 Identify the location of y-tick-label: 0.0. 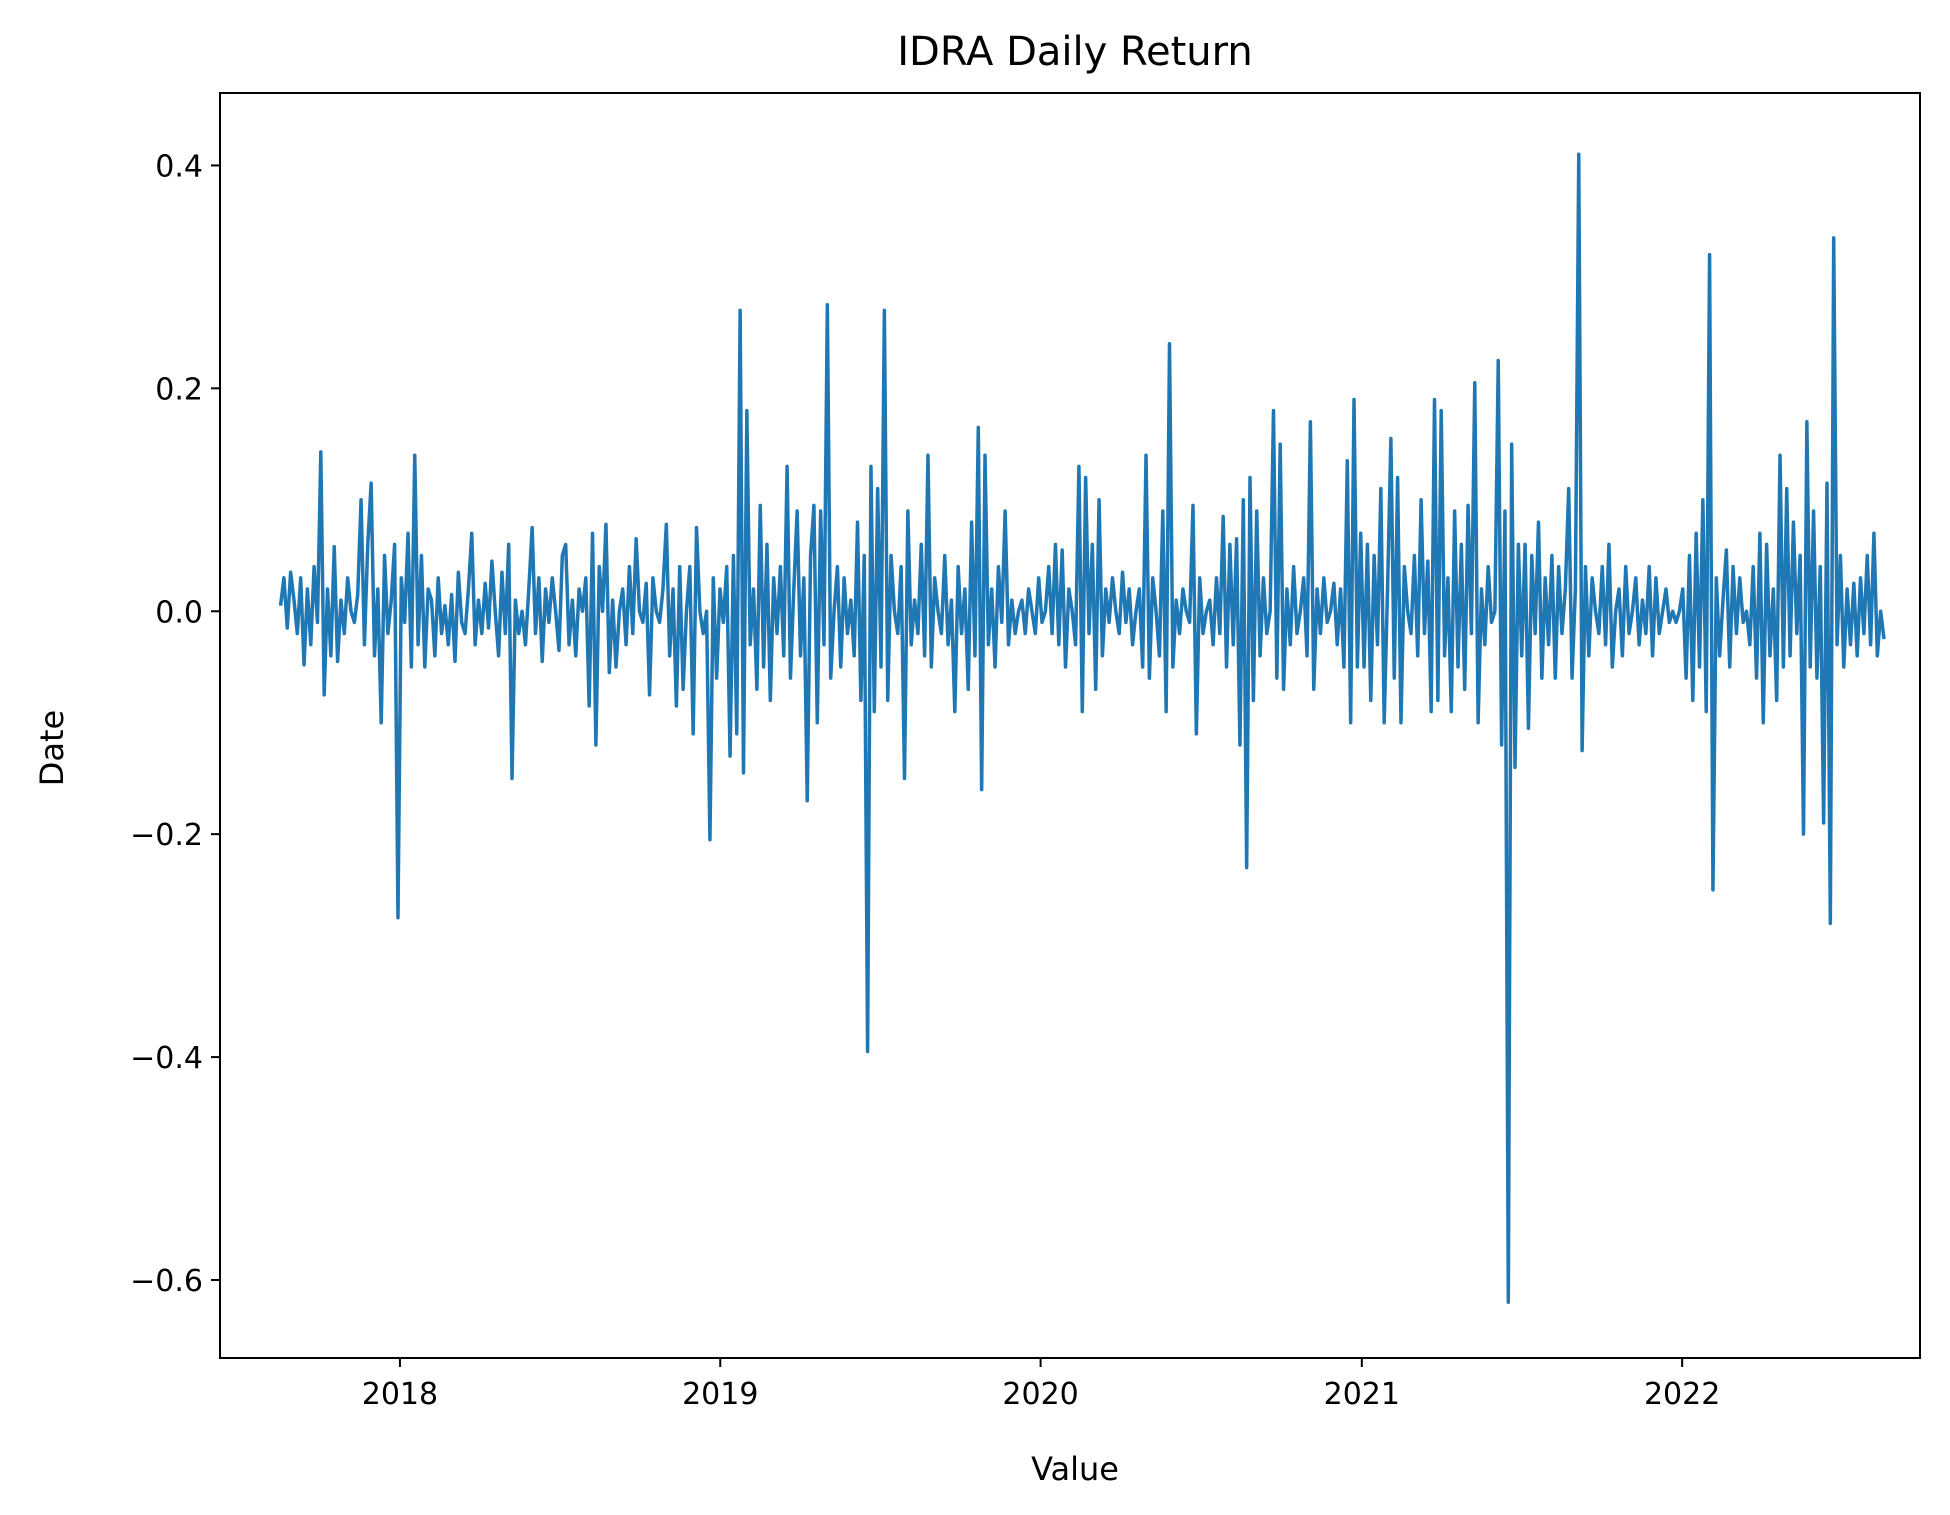
(179, 612).